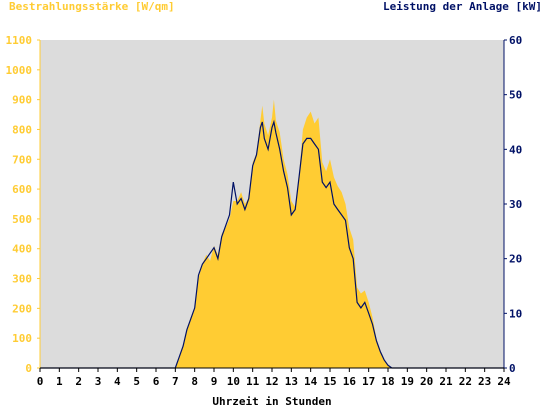  I want to click on left-tick-label: 900, so click(22, 100).